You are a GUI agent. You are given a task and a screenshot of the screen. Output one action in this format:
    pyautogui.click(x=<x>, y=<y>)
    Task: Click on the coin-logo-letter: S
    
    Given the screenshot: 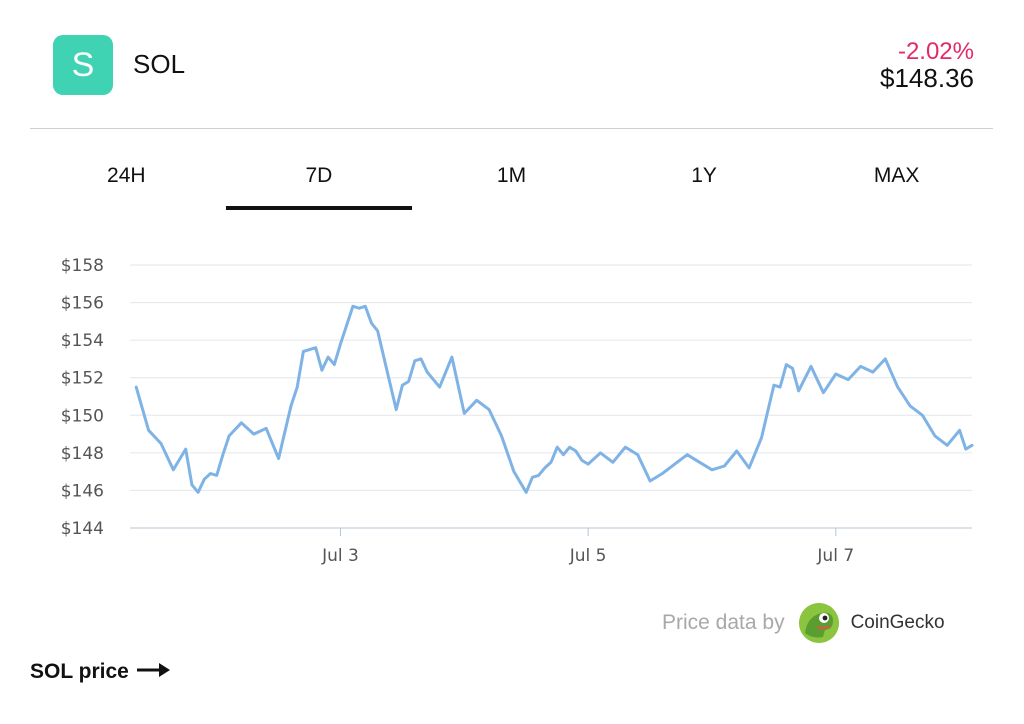 What is the action you would take?
    pyautogui.click(x=83, y=64)
    